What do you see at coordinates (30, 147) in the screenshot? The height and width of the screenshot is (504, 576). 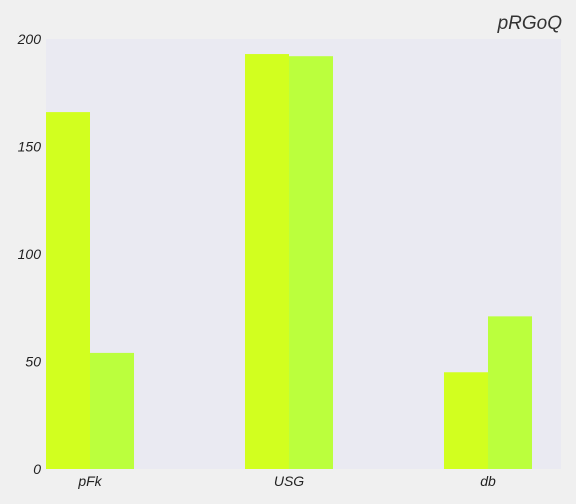 I see `y-tick-label: 150` at bounding box center [30, 147].